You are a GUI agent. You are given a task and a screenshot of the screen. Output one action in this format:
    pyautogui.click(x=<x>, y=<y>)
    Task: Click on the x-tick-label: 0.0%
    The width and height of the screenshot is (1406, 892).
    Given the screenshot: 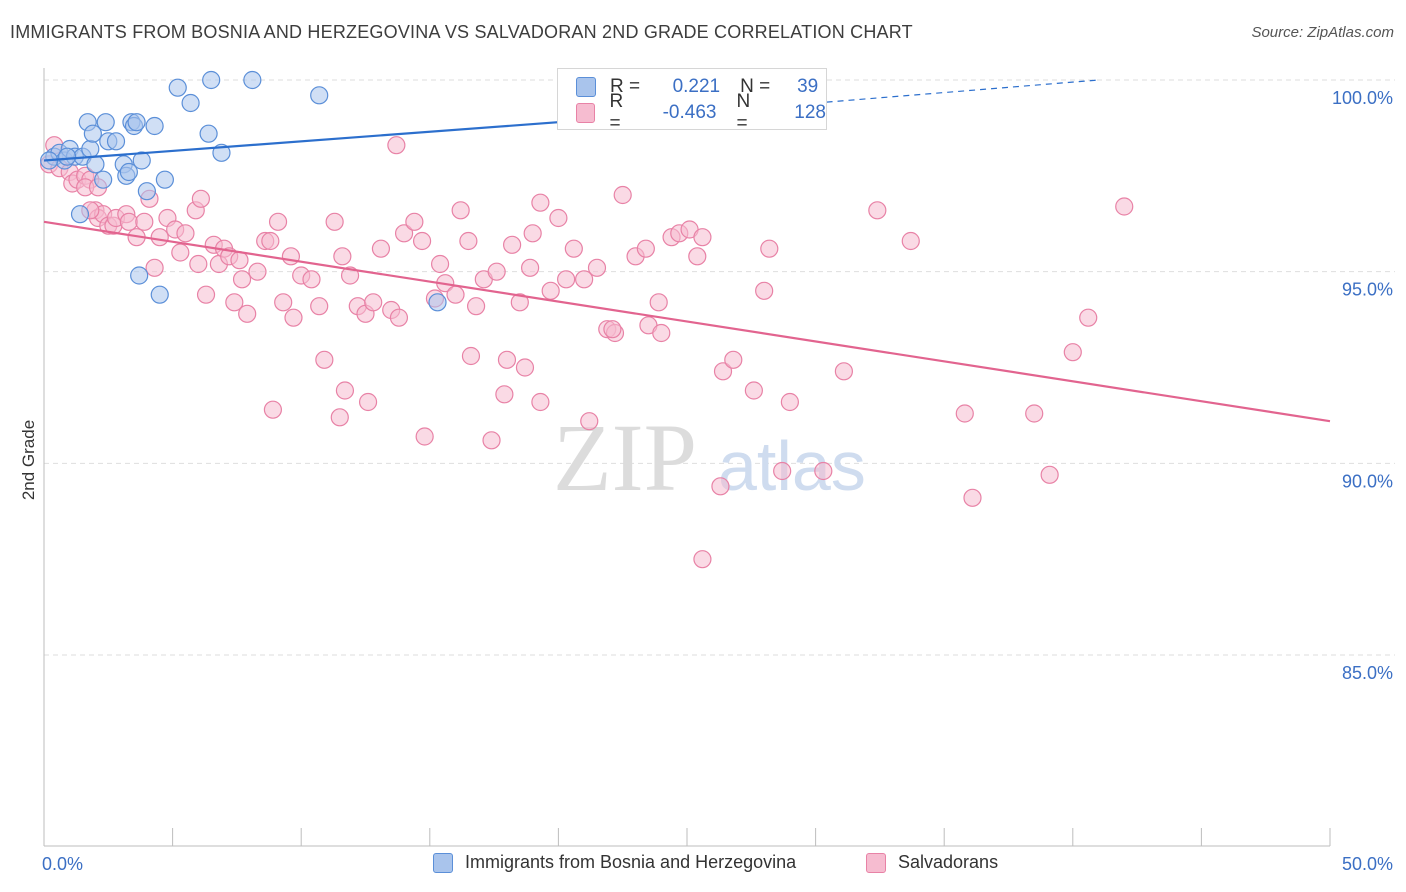 What is the action you would take?
    pyautogui.click(x=62, y=864)
    